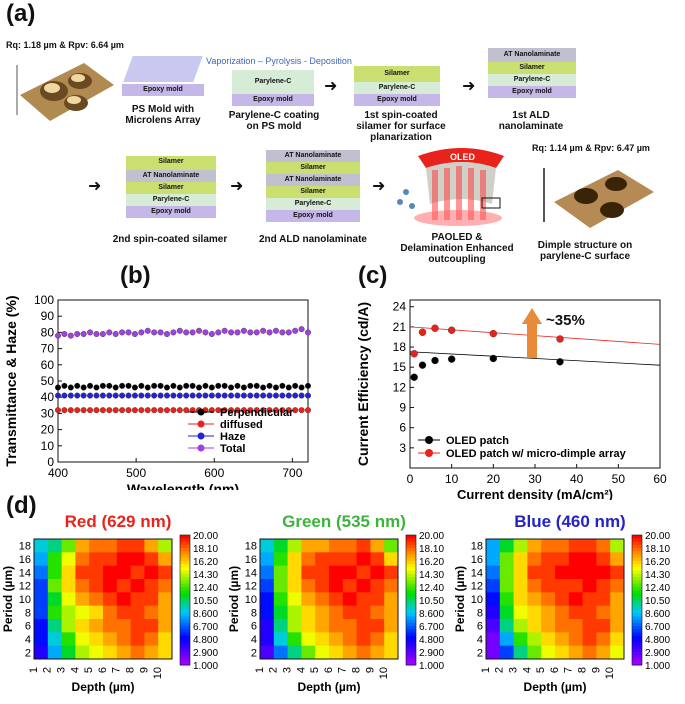 The image size is (685, 704). What do you see at coordinates (480, 627) in the screenshot?
I see `y-tick-label: 6` at bounding box center [480, 627].